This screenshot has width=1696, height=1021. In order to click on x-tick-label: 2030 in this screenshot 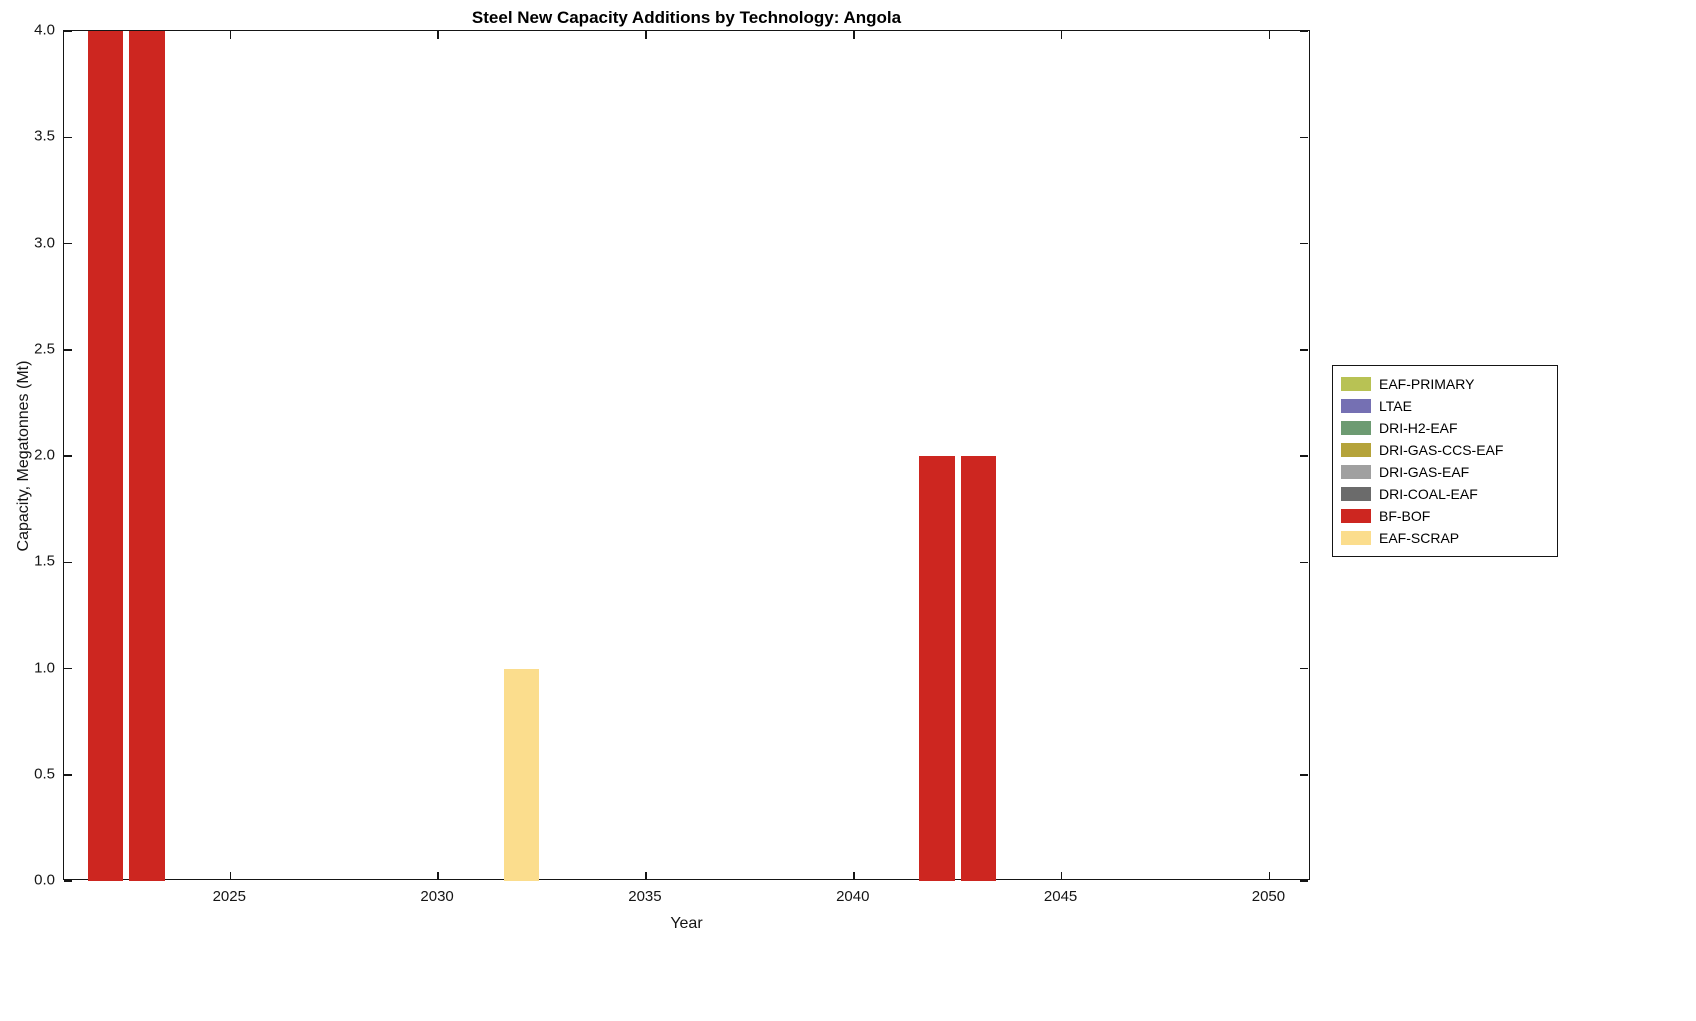, I will do `click(437, 896)`.